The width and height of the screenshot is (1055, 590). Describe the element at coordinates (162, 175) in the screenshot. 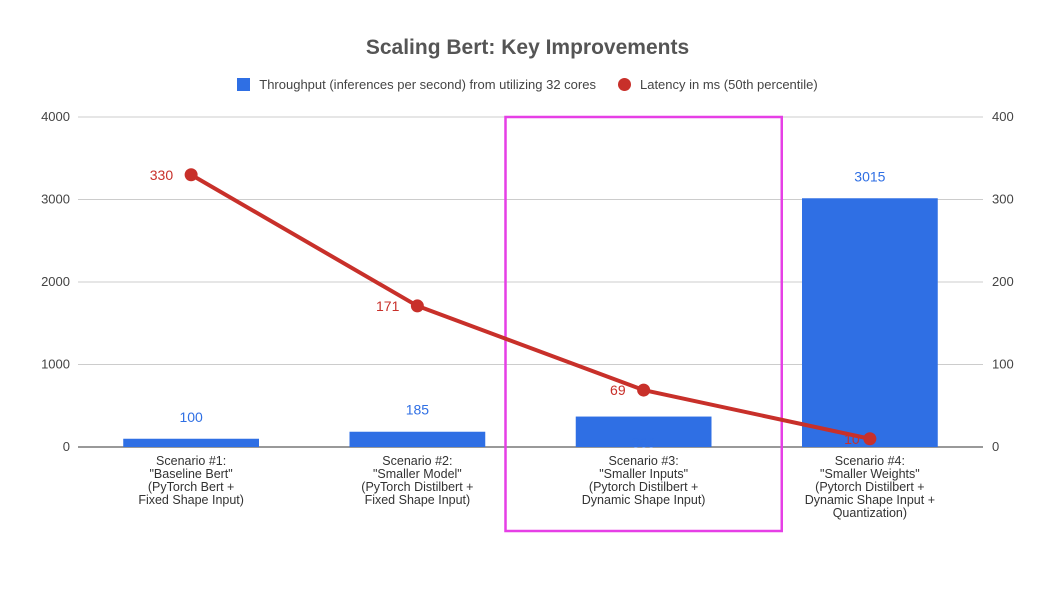

I see `line-data-label: 330` at that location.